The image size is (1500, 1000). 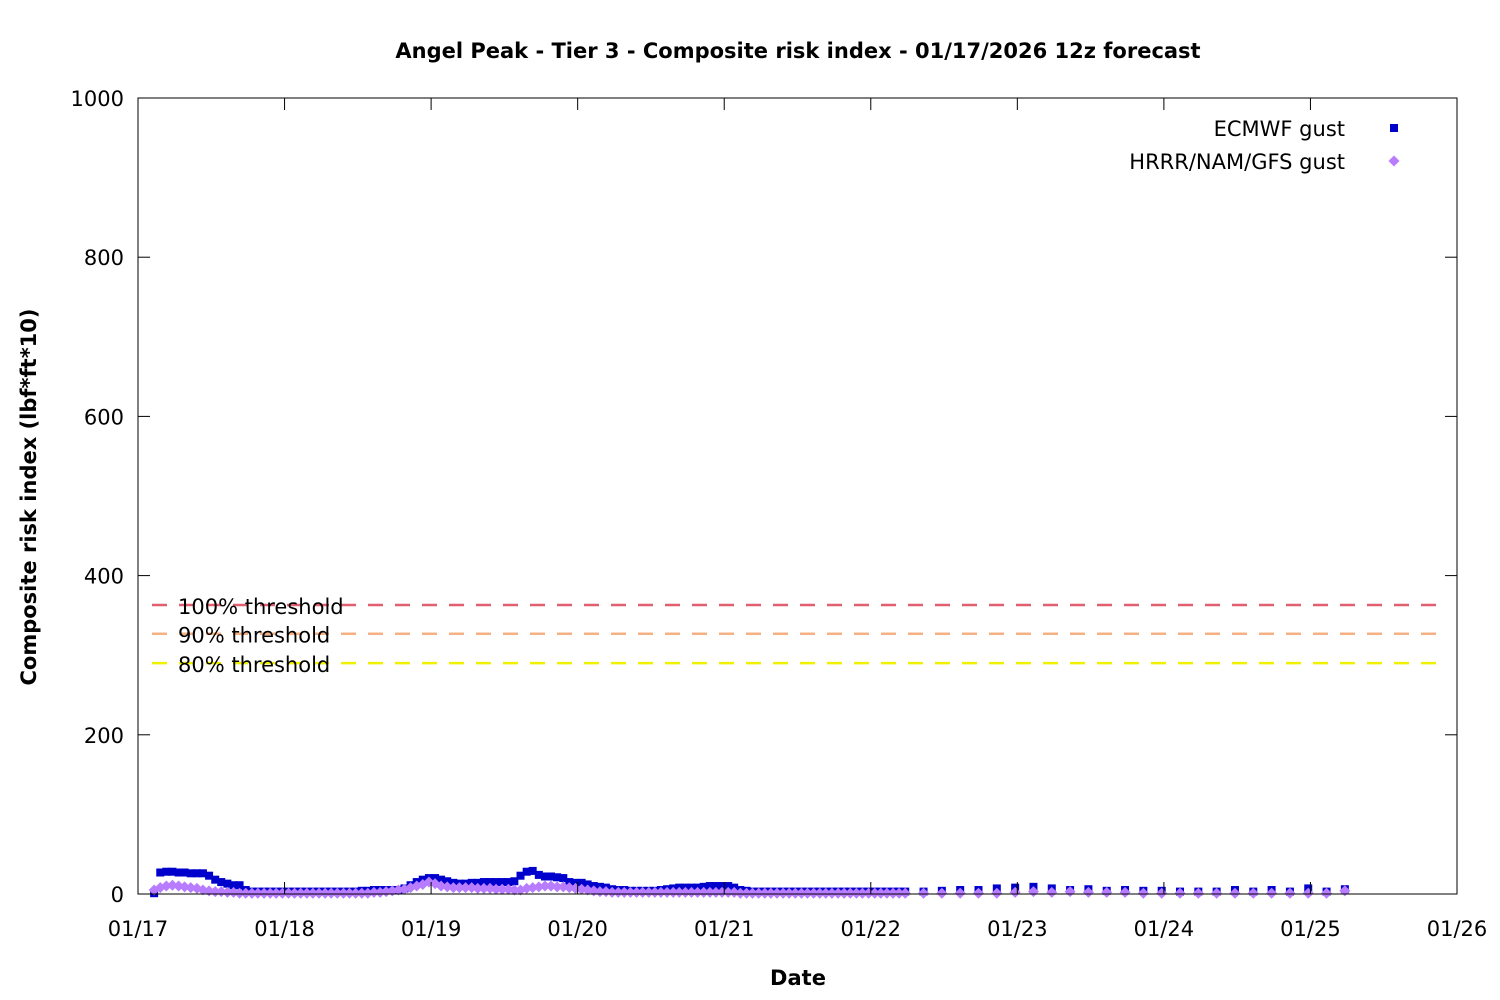 What do you see at coordinates (1017, 929) in the screenshot?
I see `x-tick-label: 01/23` at bounding box center [1017, 929].